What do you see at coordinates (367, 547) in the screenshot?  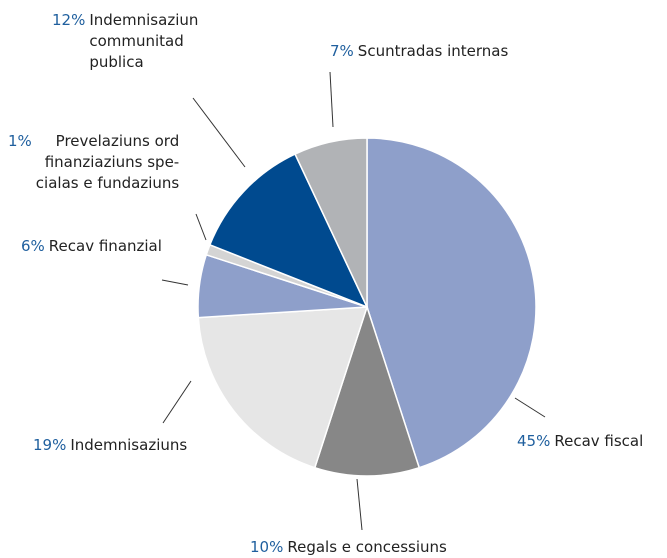 I see `slice-name: Regals e concessiuns` at bounding box center [367, 547].